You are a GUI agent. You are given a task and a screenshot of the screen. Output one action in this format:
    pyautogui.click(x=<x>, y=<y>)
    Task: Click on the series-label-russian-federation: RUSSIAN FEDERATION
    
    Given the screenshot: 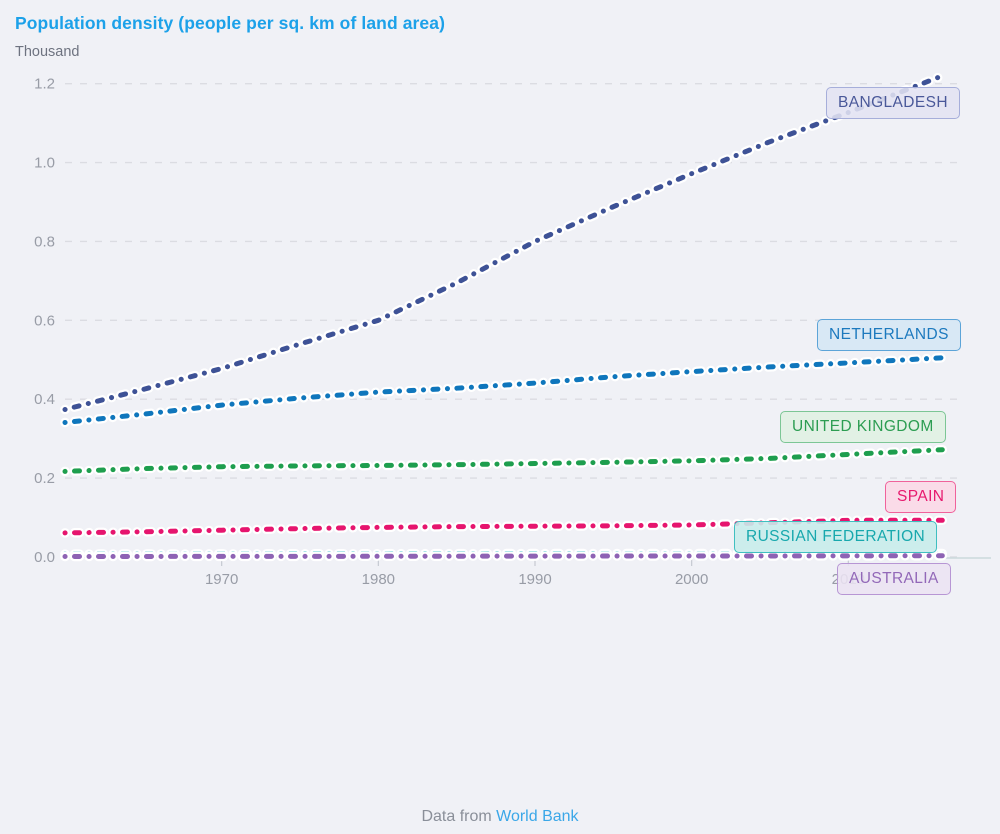 What is the action you would take?
    pyautogui.click(x=836, y=537)
    